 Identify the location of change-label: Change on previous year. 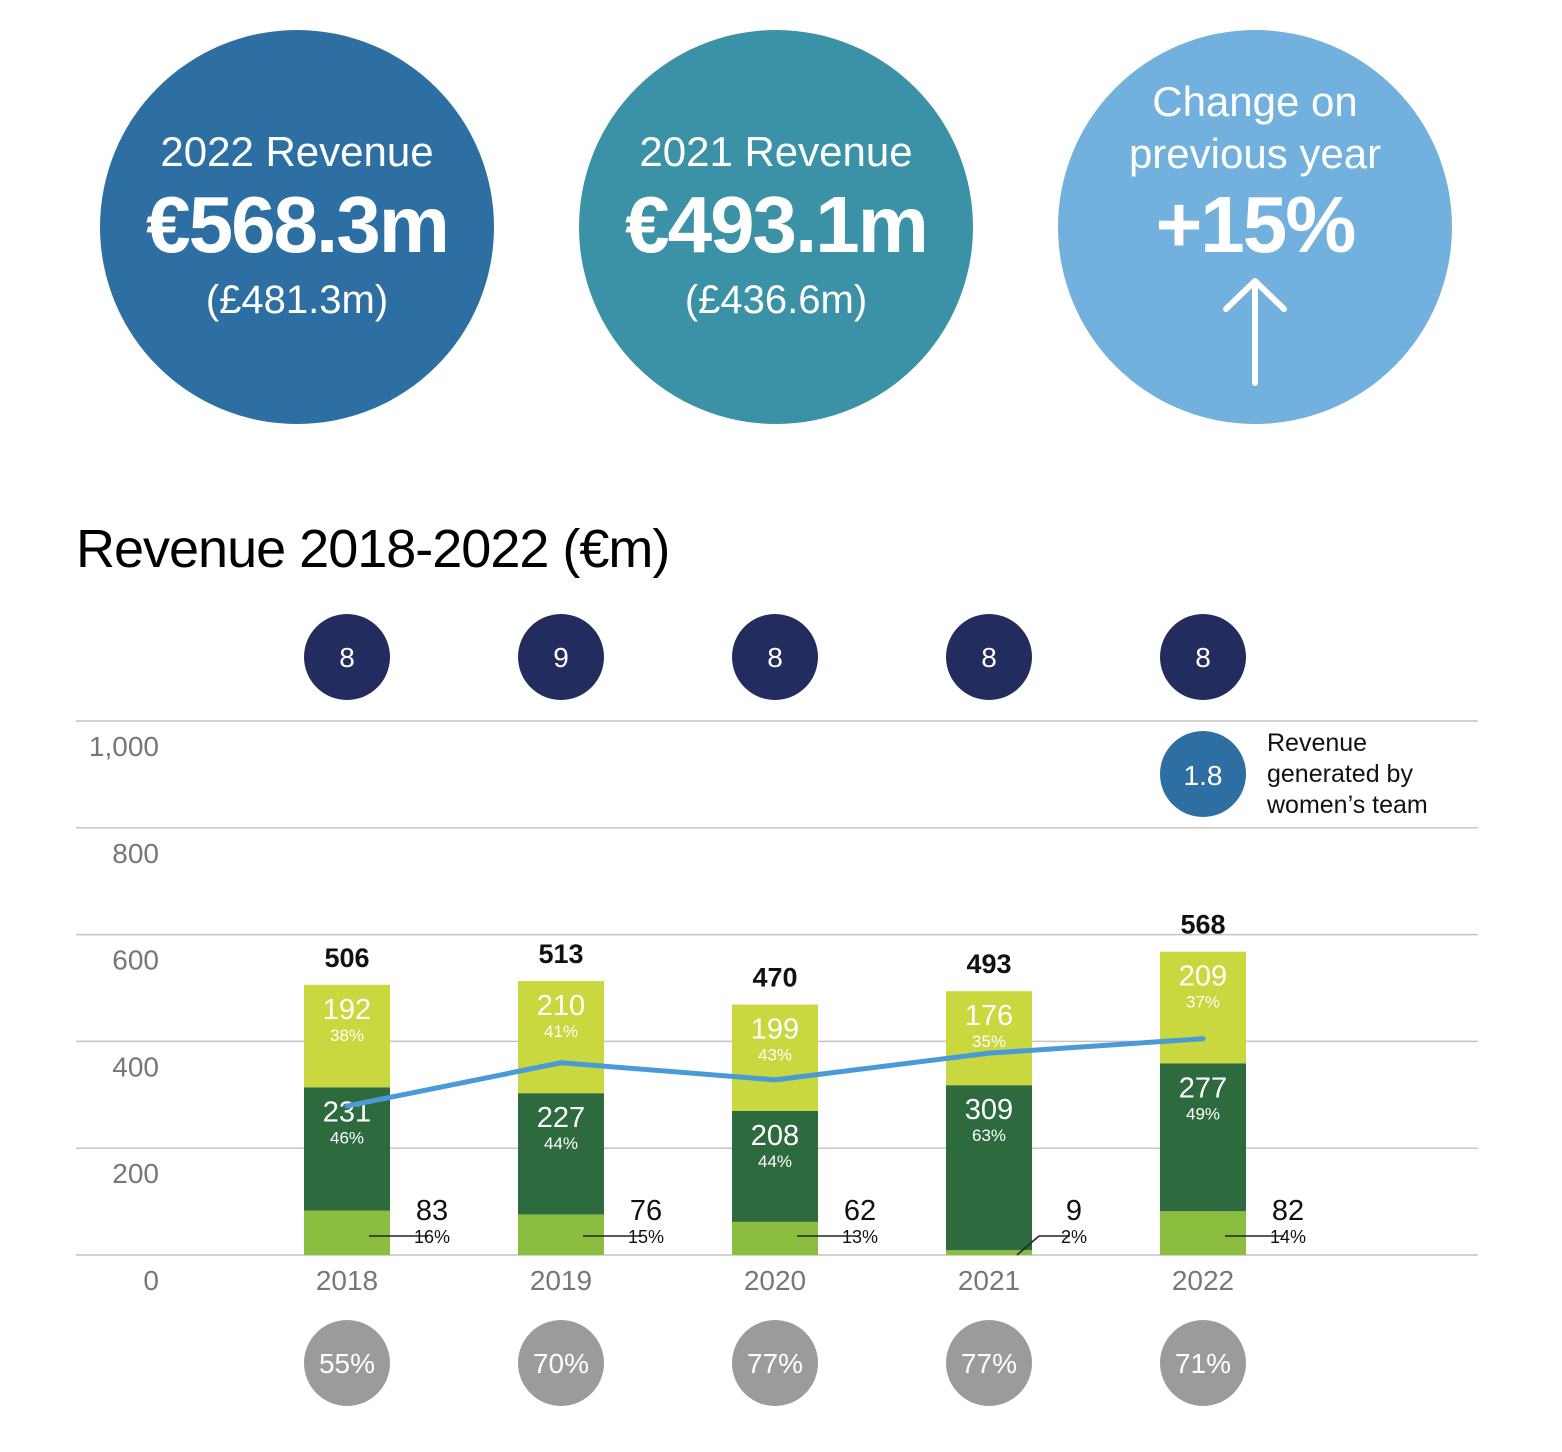
(1255, 127).